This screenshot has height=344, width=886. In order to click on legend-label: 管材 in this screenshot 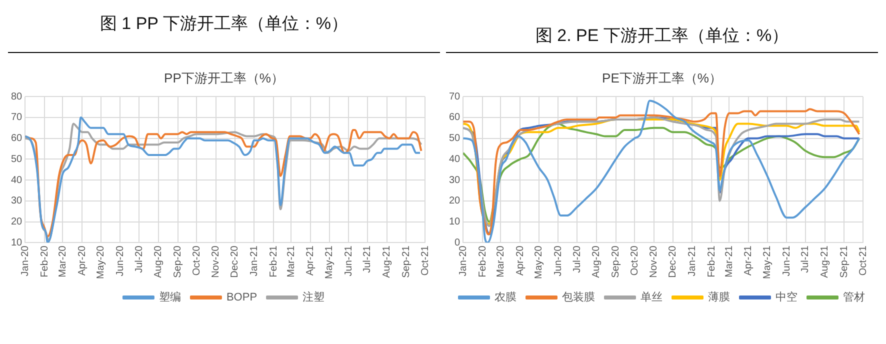, I will do `click(854, 297)`.